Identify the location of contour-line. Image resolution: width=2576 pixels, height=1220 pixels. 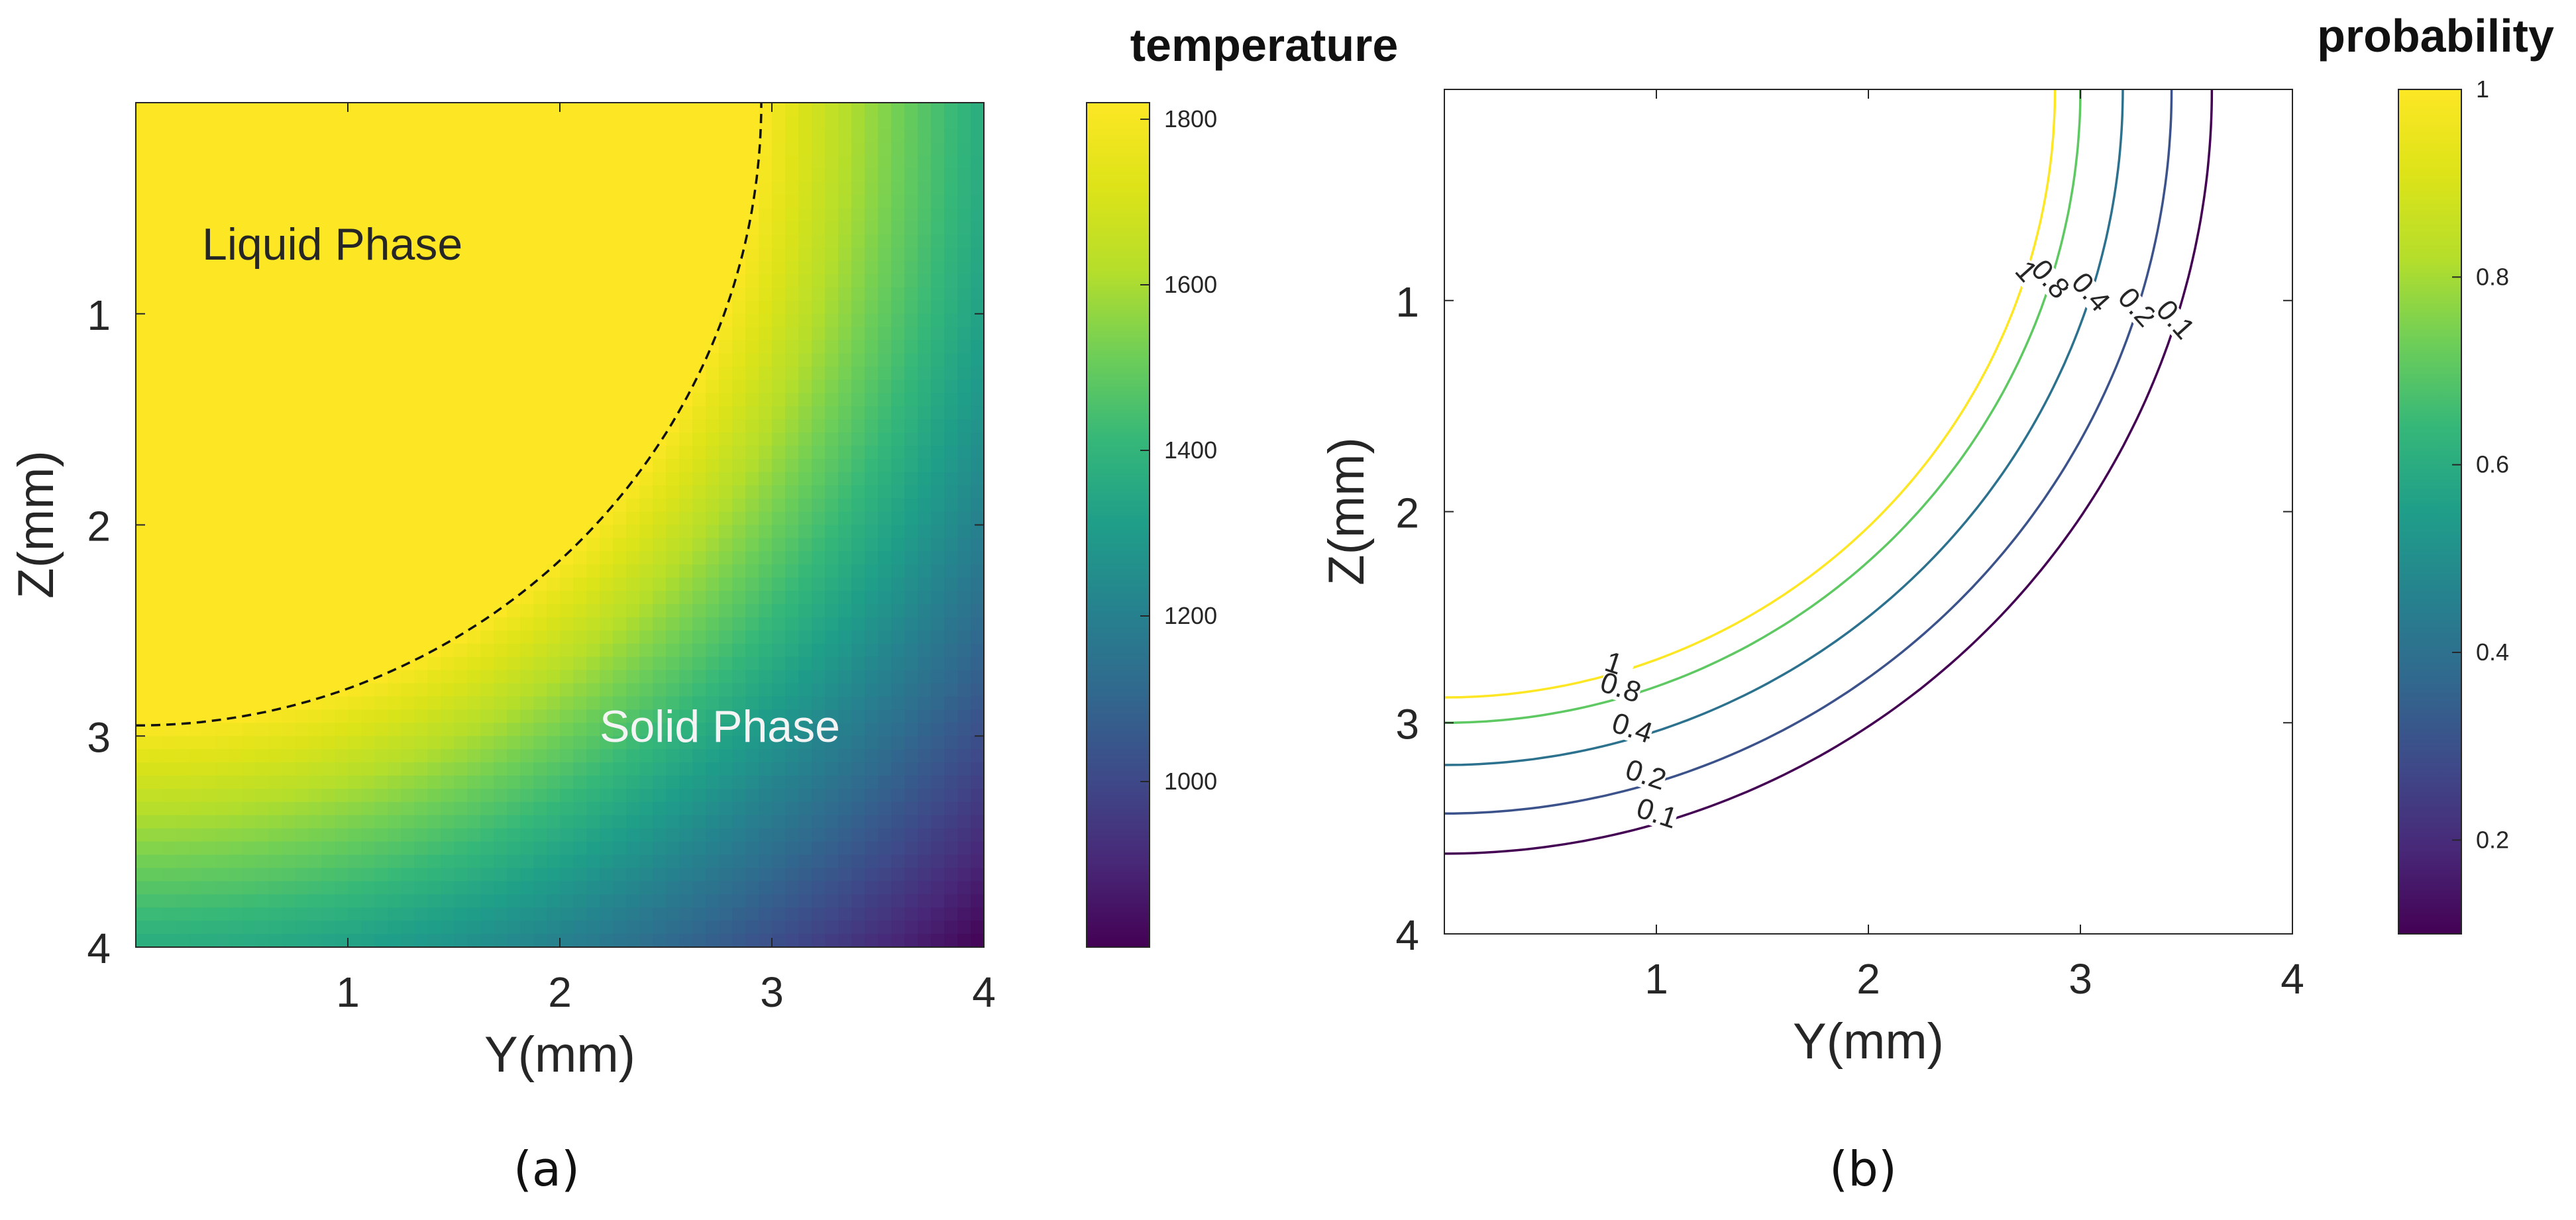
(1750, 394).